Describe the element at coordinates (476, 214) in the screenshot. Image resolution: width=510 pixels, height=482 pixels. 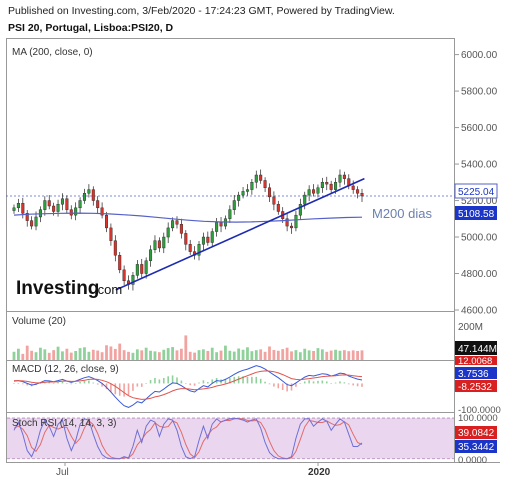
I see `ma-value: 5108.58` at that location.